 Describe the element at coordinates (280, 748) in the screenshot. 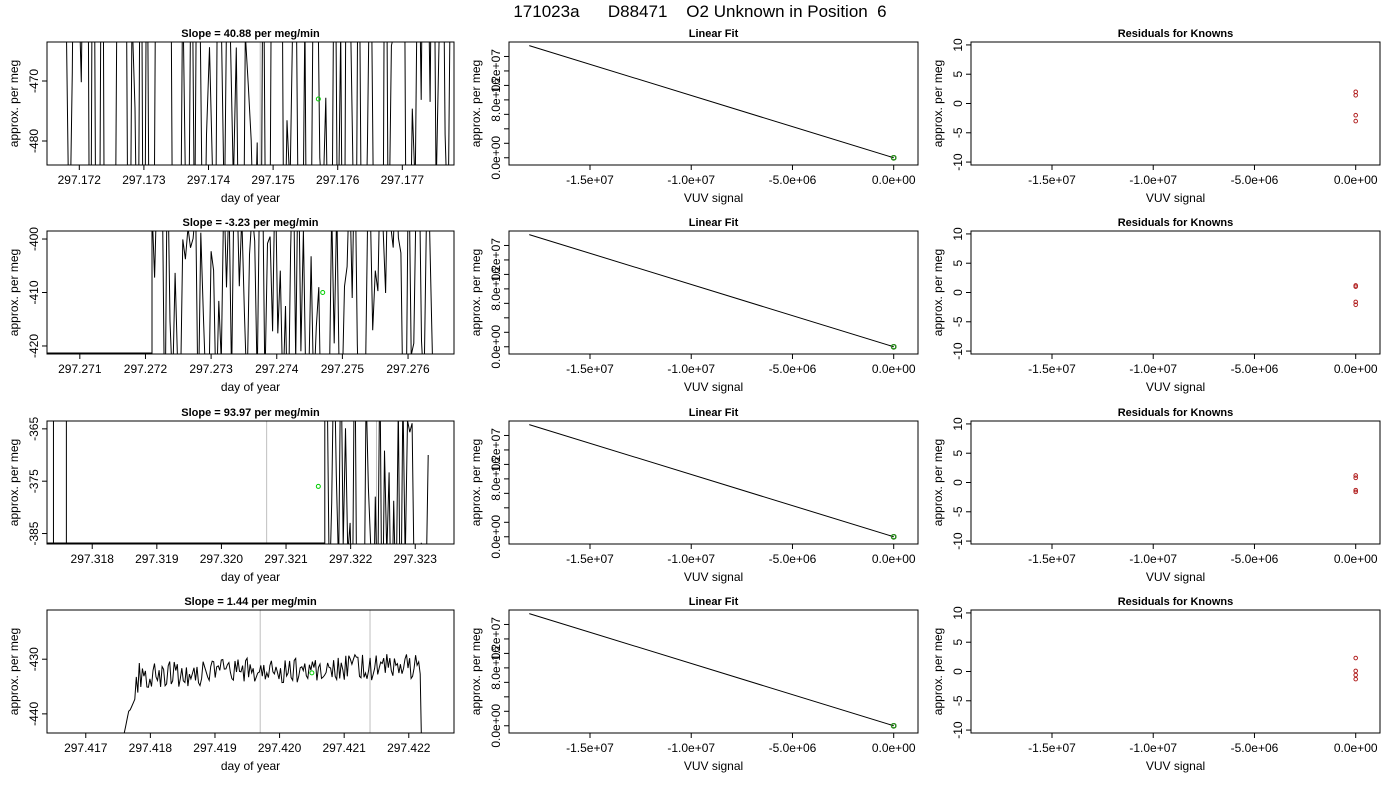

I see `x-tick-label: 297.420` at that location.